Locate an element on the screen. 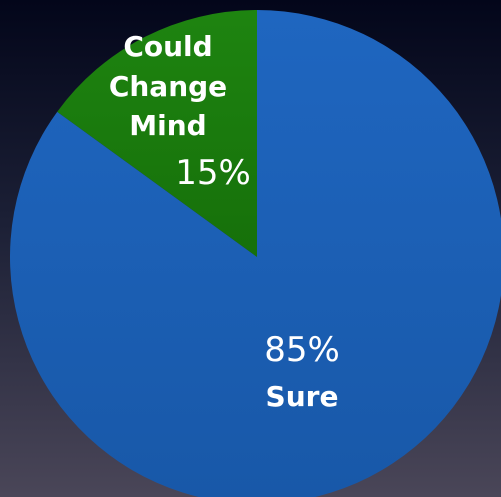  slice-value-label-could-change-mind: 15% is located at coordinates (213, 173).